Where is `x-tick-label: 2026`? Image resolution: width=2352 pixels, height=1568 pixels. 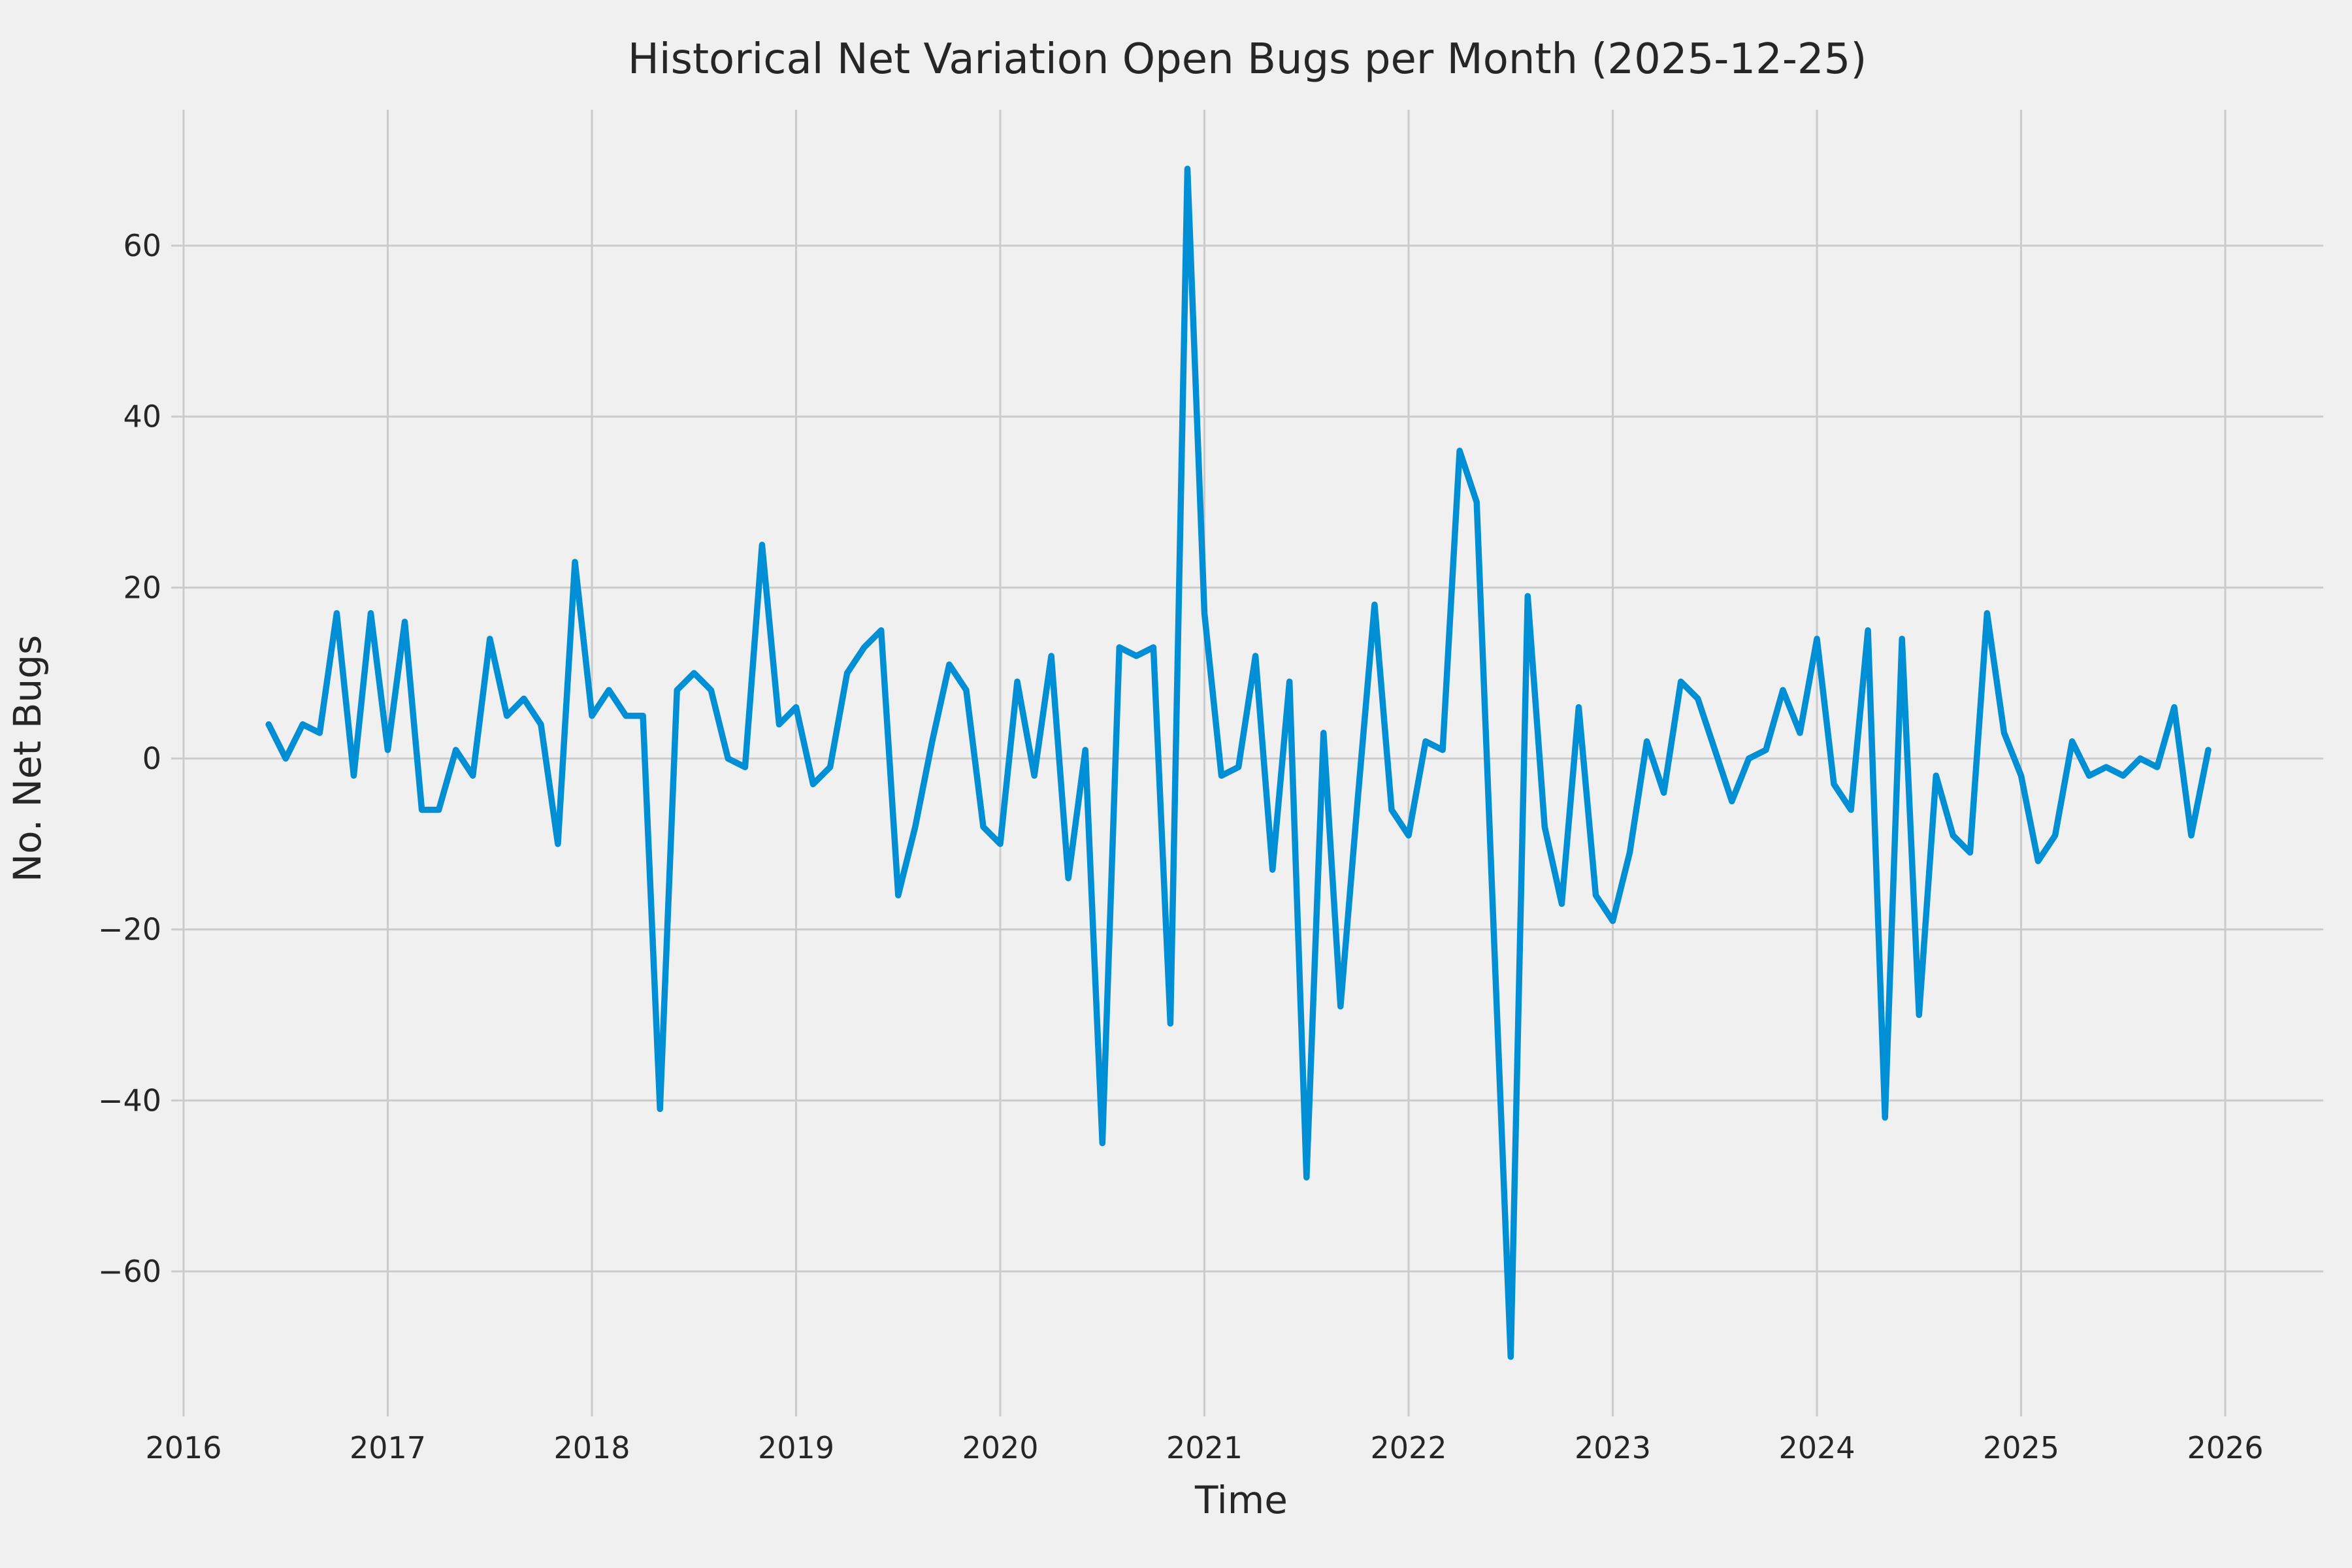 x-tick-label: 2026 is located at coordinates (2225, 1447).